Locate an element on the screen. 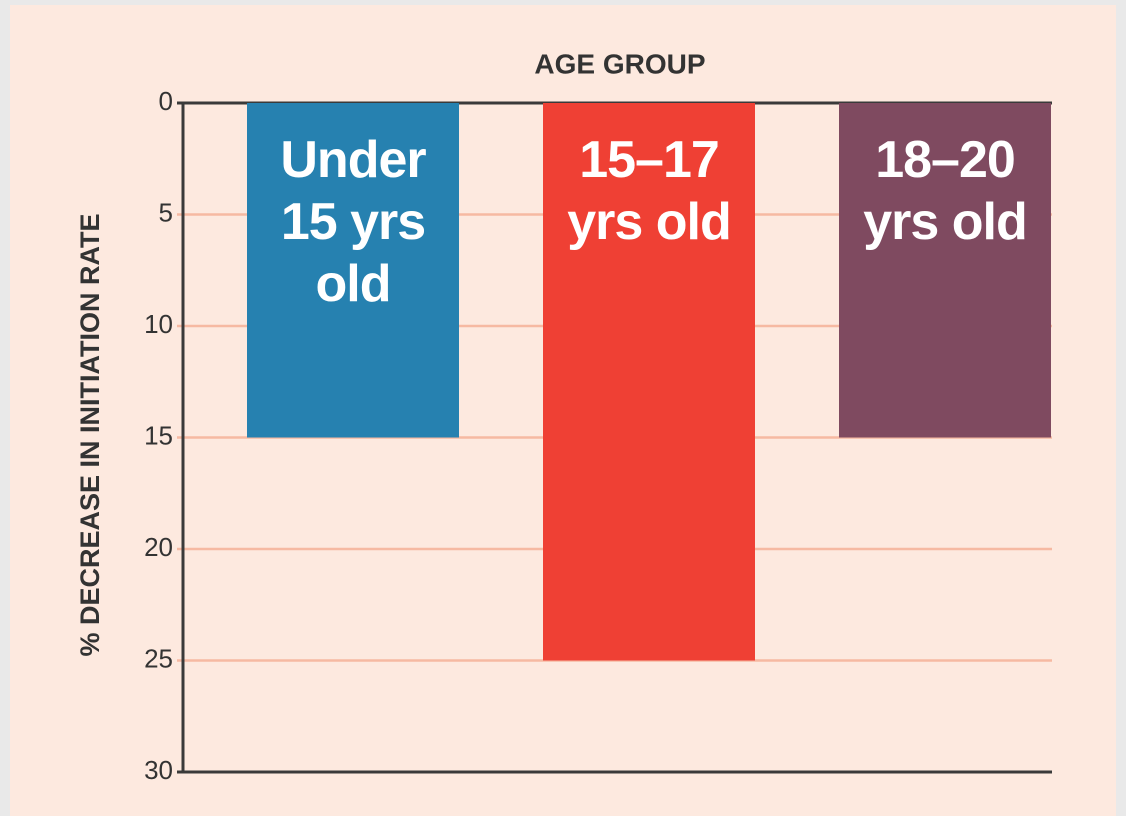 Image resolution: width=1126 pixels, height=816 pixels. y-tick-label: 25 is located at coordinates (158, 658).